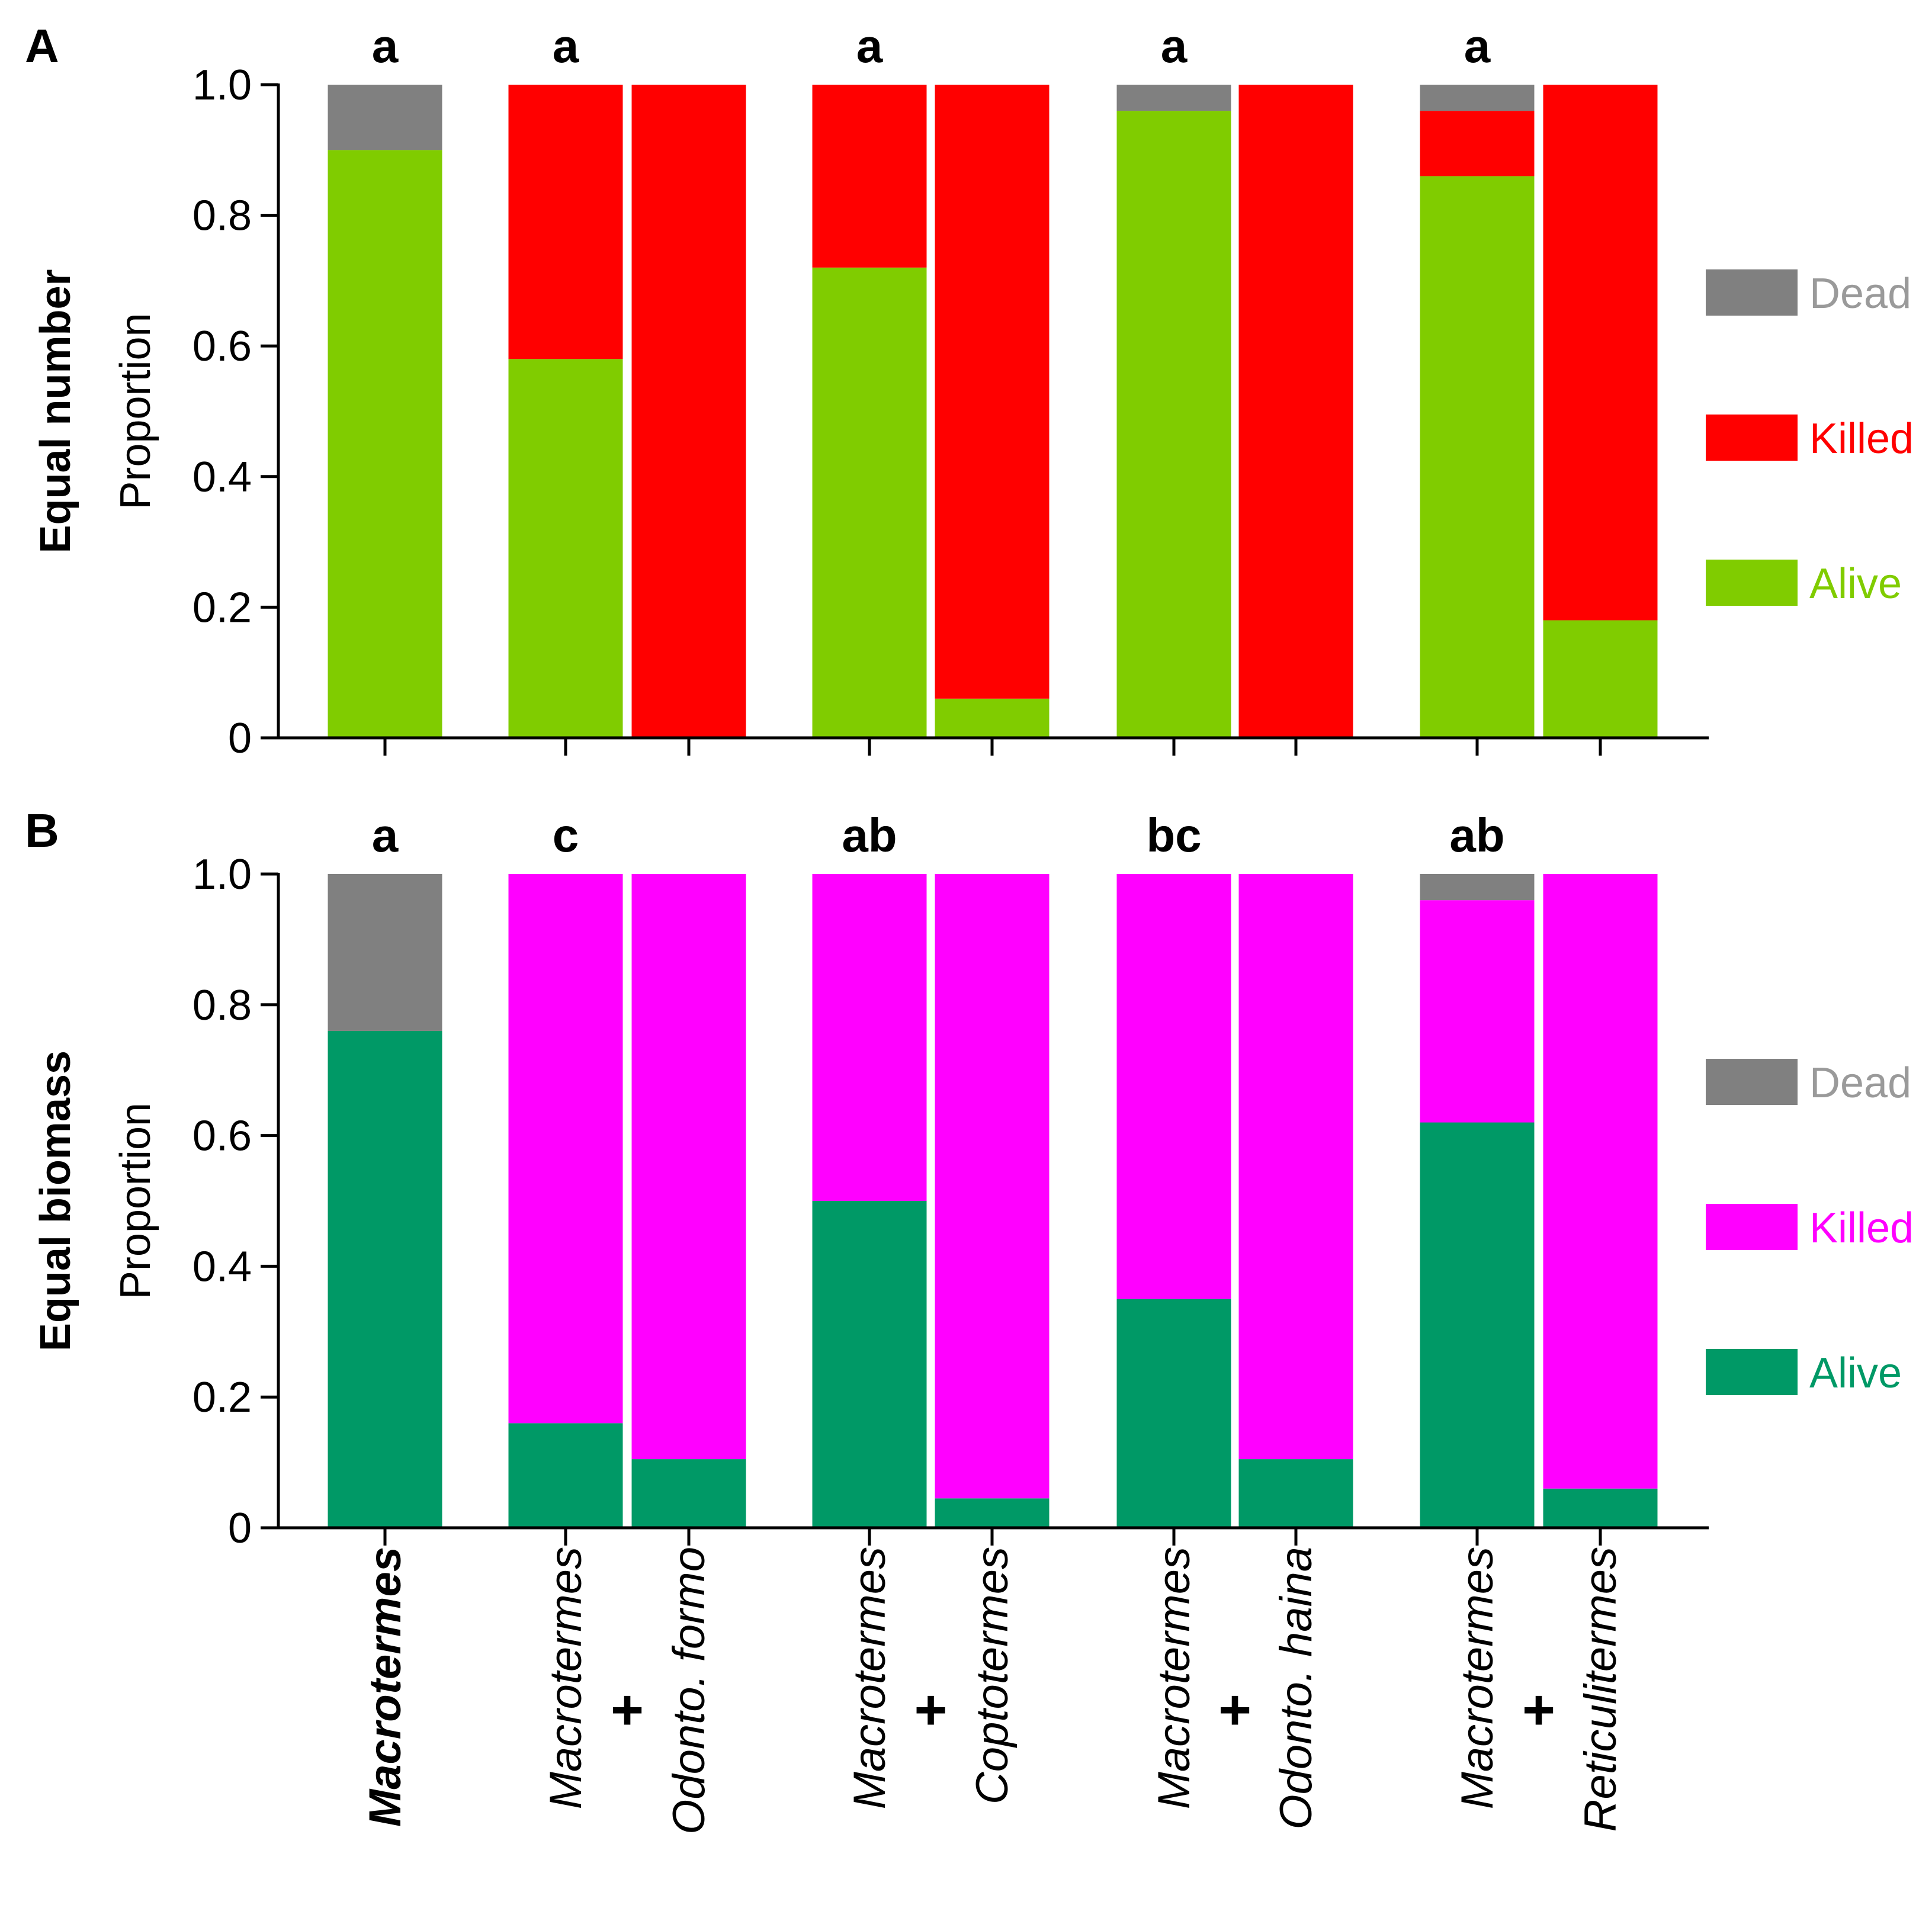 This screenshot has height=1905, width=1932. What do you see at coordinates (1477, 1678) in the screenshot?
I see `x-category-label-8: Macrotermes` at bounding box center [1477, 1678].